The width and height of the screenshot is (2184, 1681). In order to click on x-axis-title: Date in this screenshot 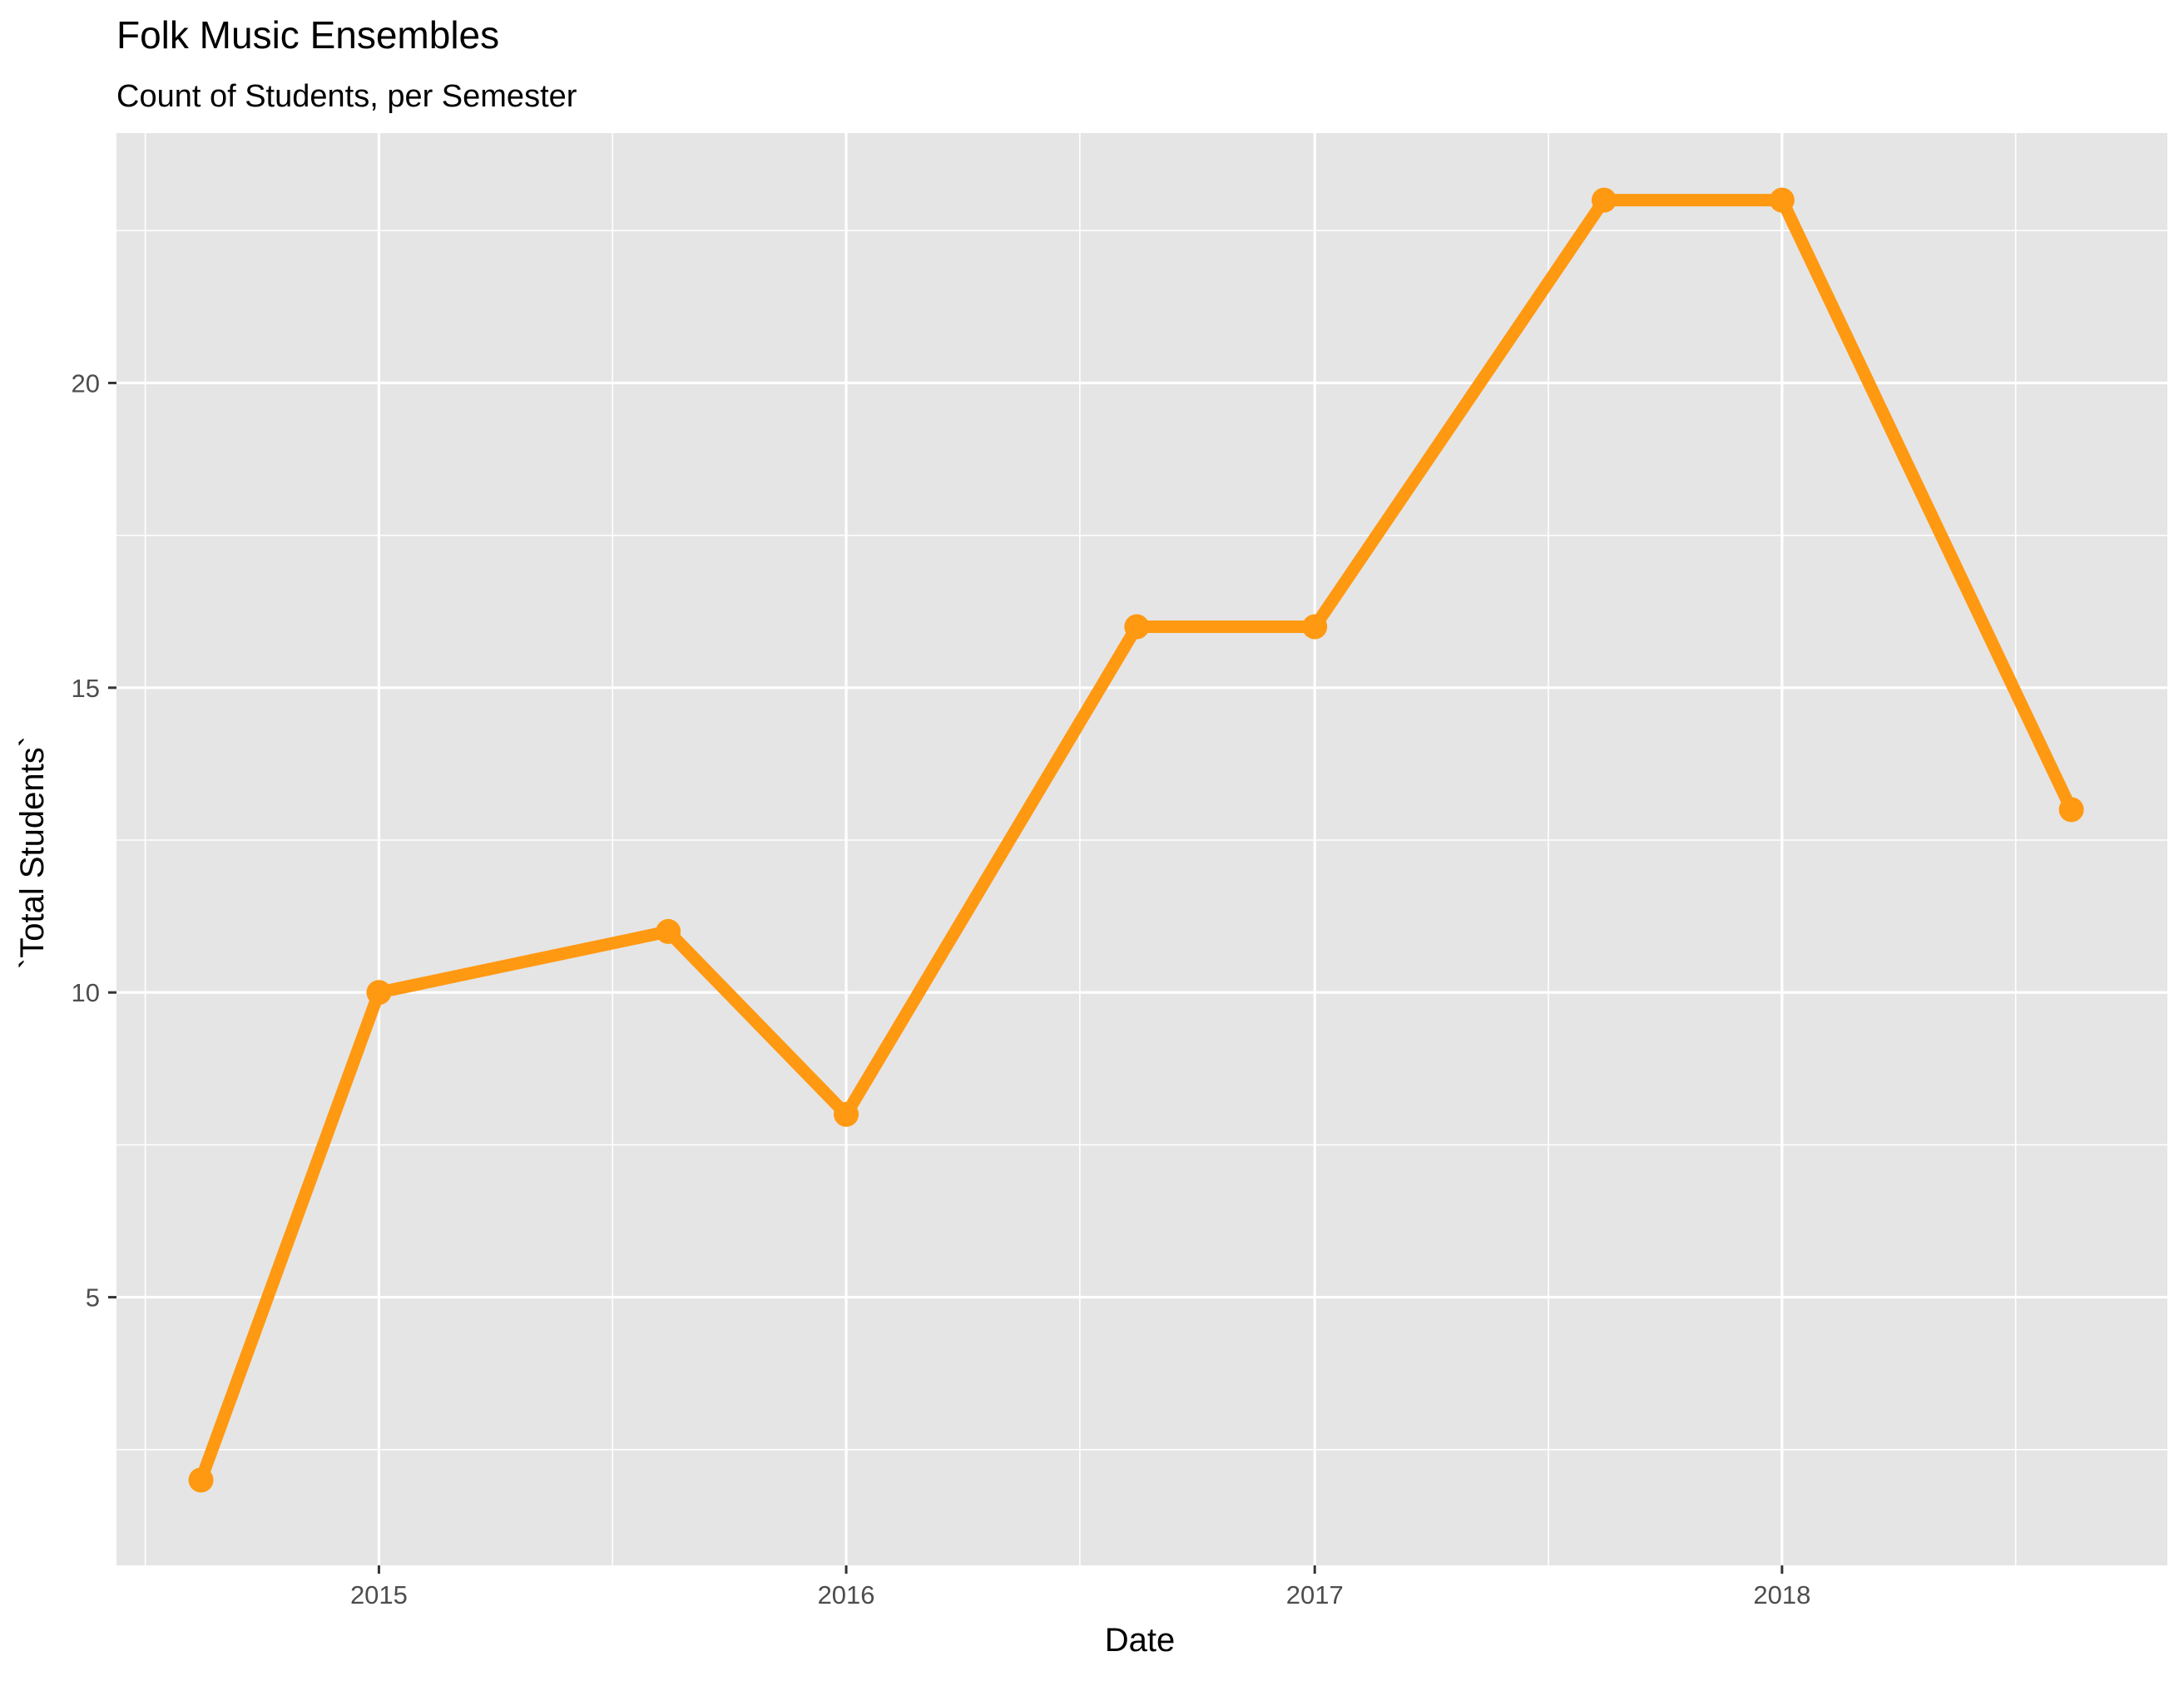, I will do `click(1140, 1640)`.